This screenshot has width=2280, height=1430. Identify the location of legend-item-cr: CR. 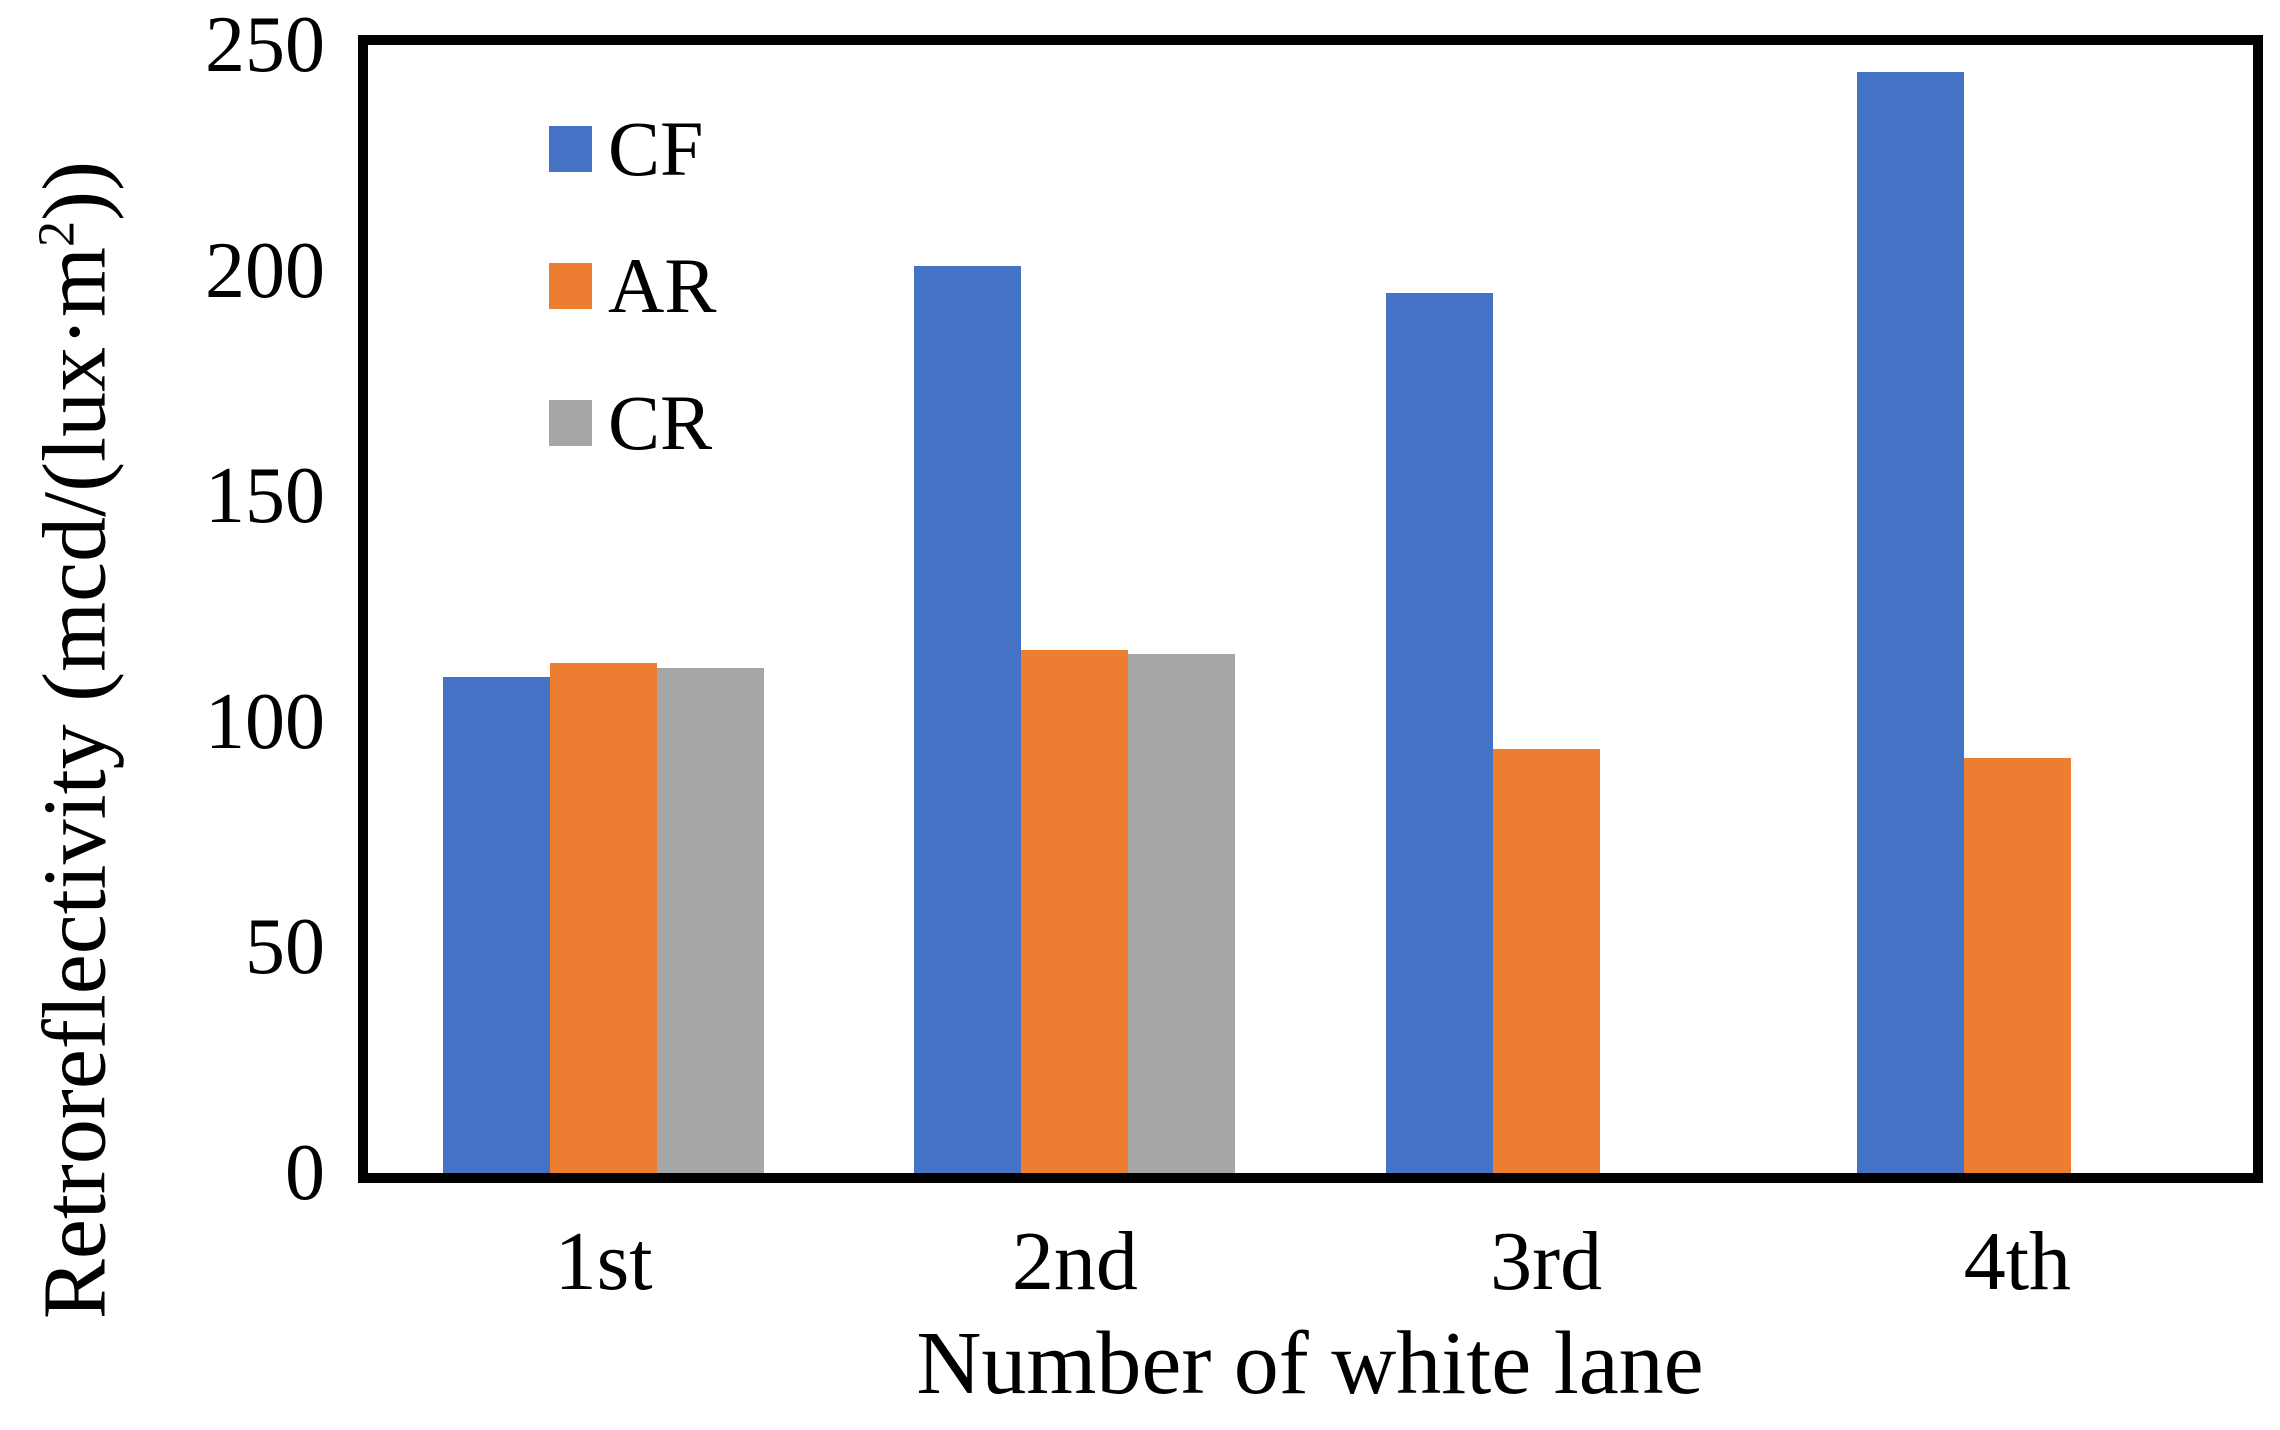
(632, 423).